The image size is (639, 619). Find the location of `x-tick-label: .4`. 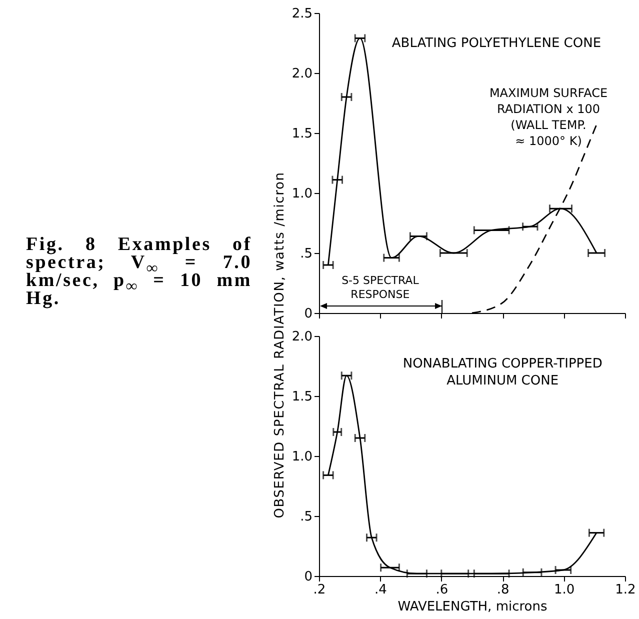

x-tick-label: .4 is located at coordinates (380, 590).